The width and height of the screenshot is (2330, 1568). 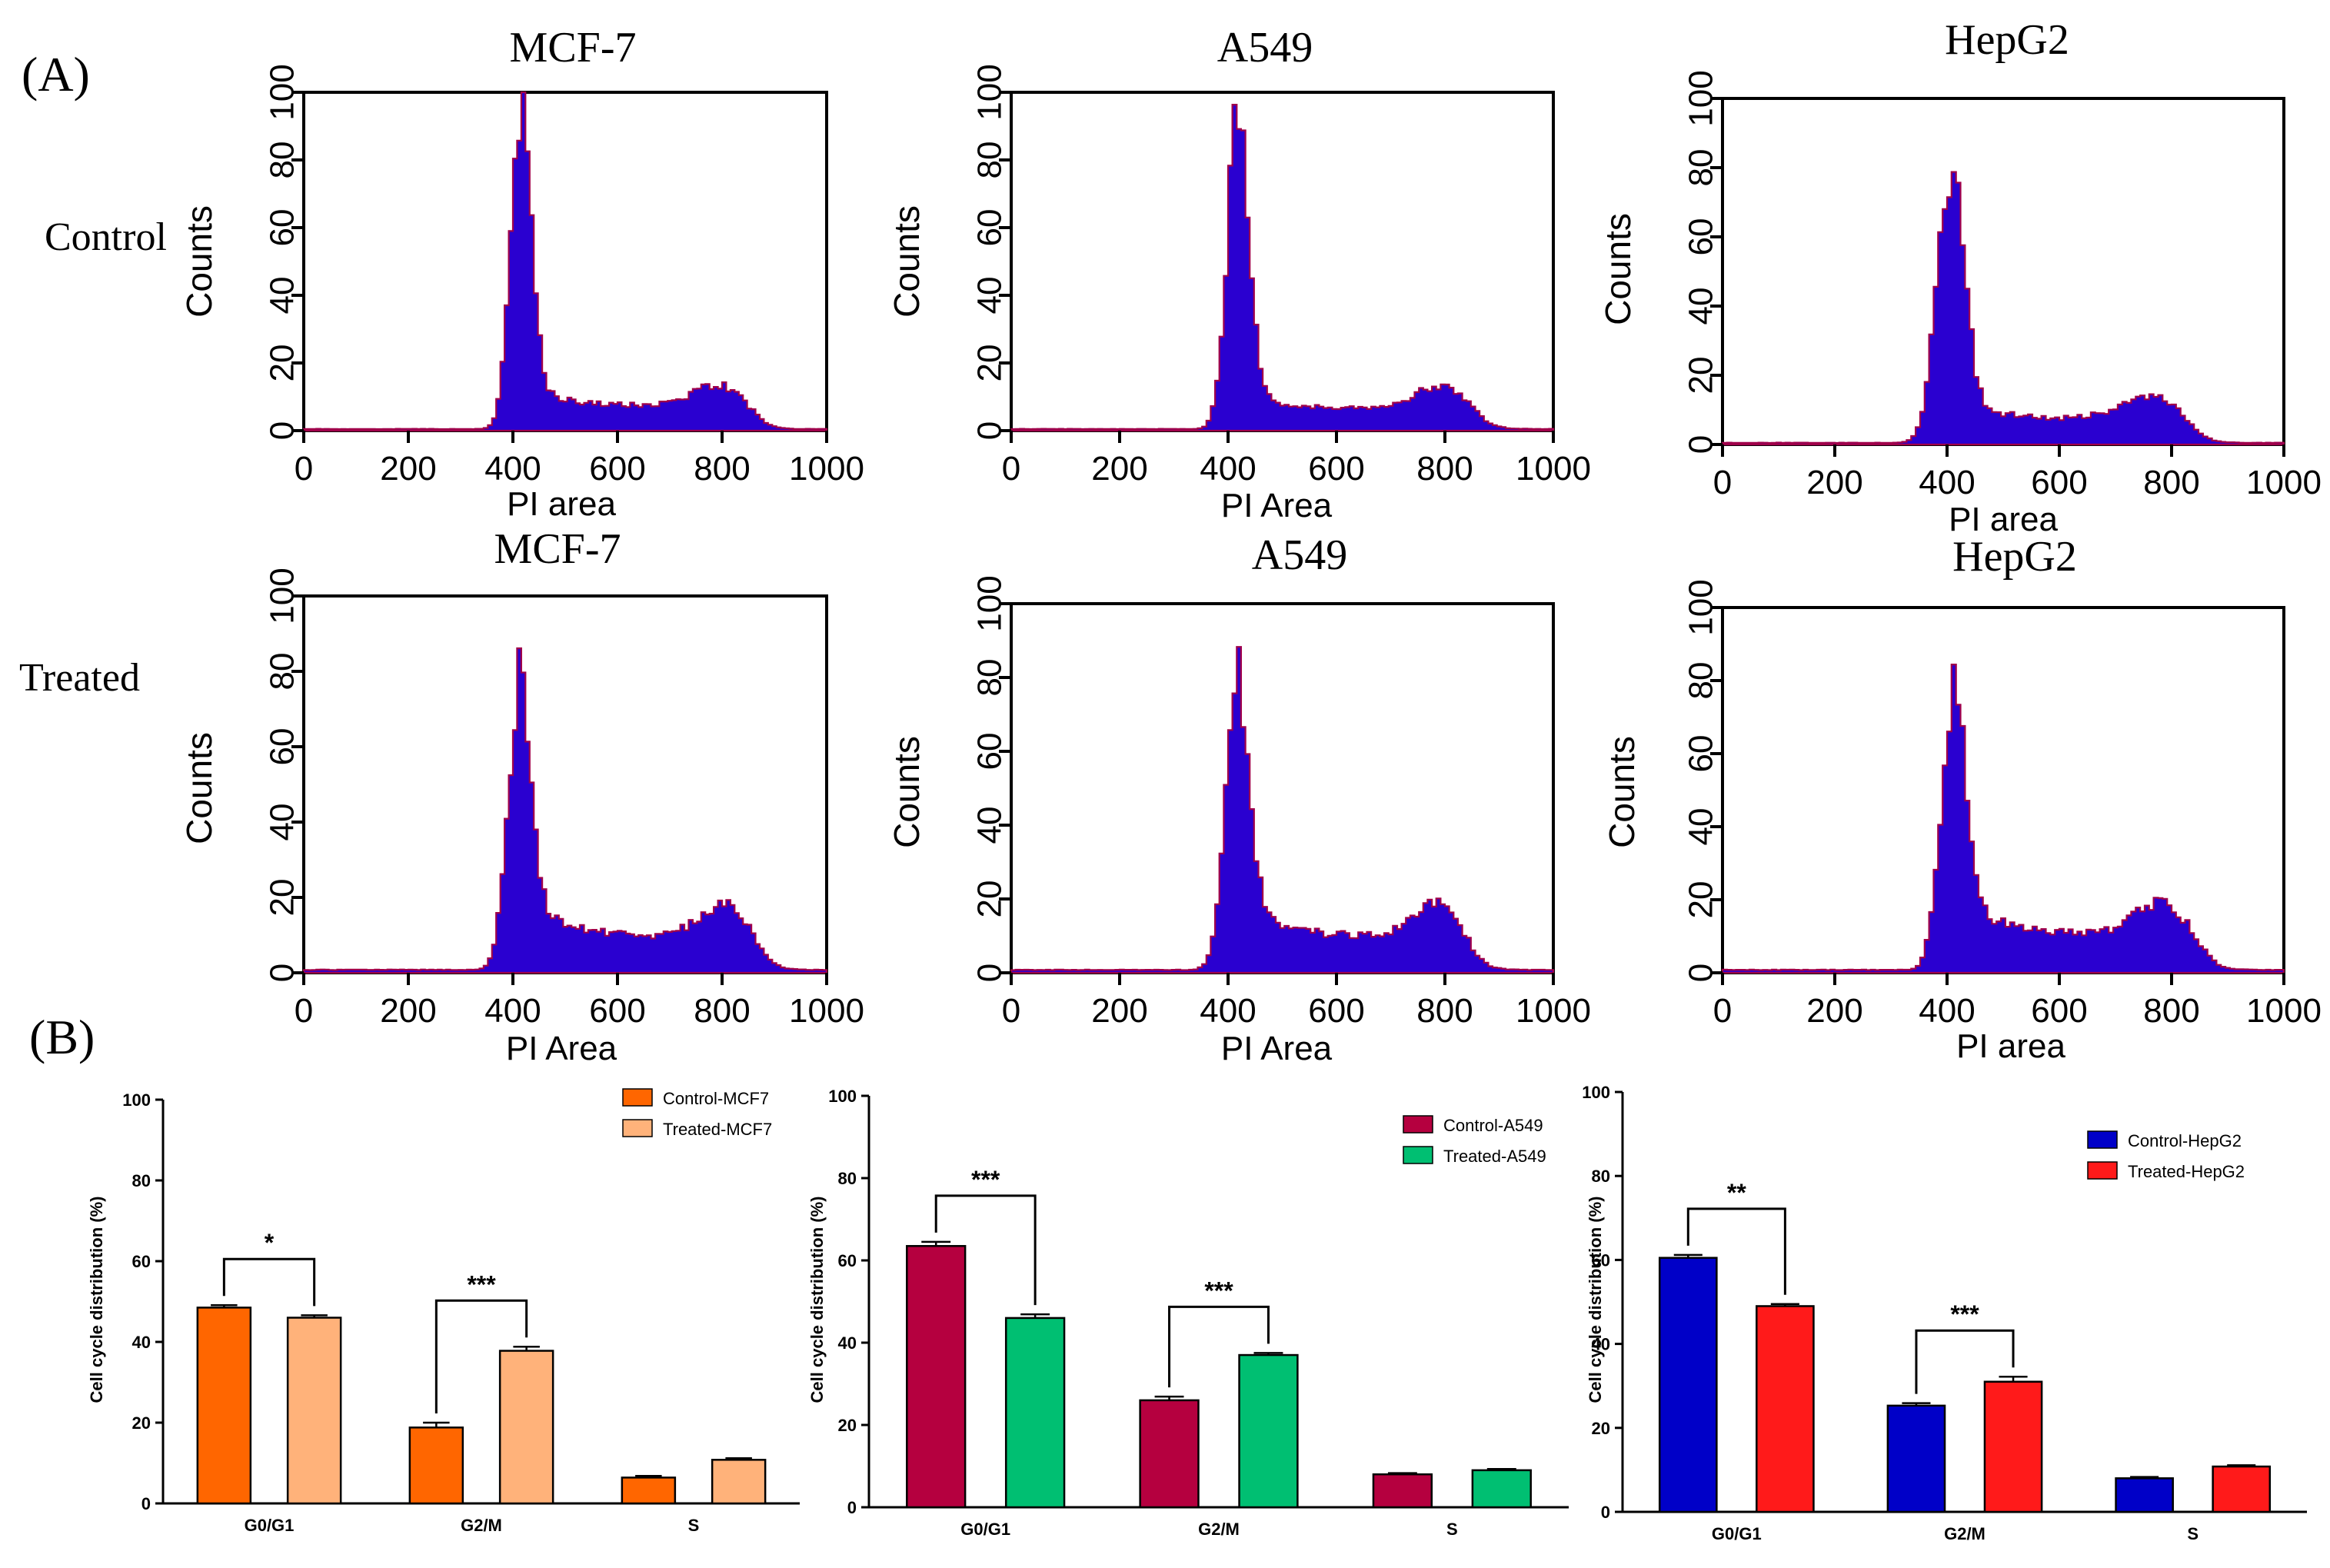 I want to click on significance-label: *, so click(x=270, y=1243).